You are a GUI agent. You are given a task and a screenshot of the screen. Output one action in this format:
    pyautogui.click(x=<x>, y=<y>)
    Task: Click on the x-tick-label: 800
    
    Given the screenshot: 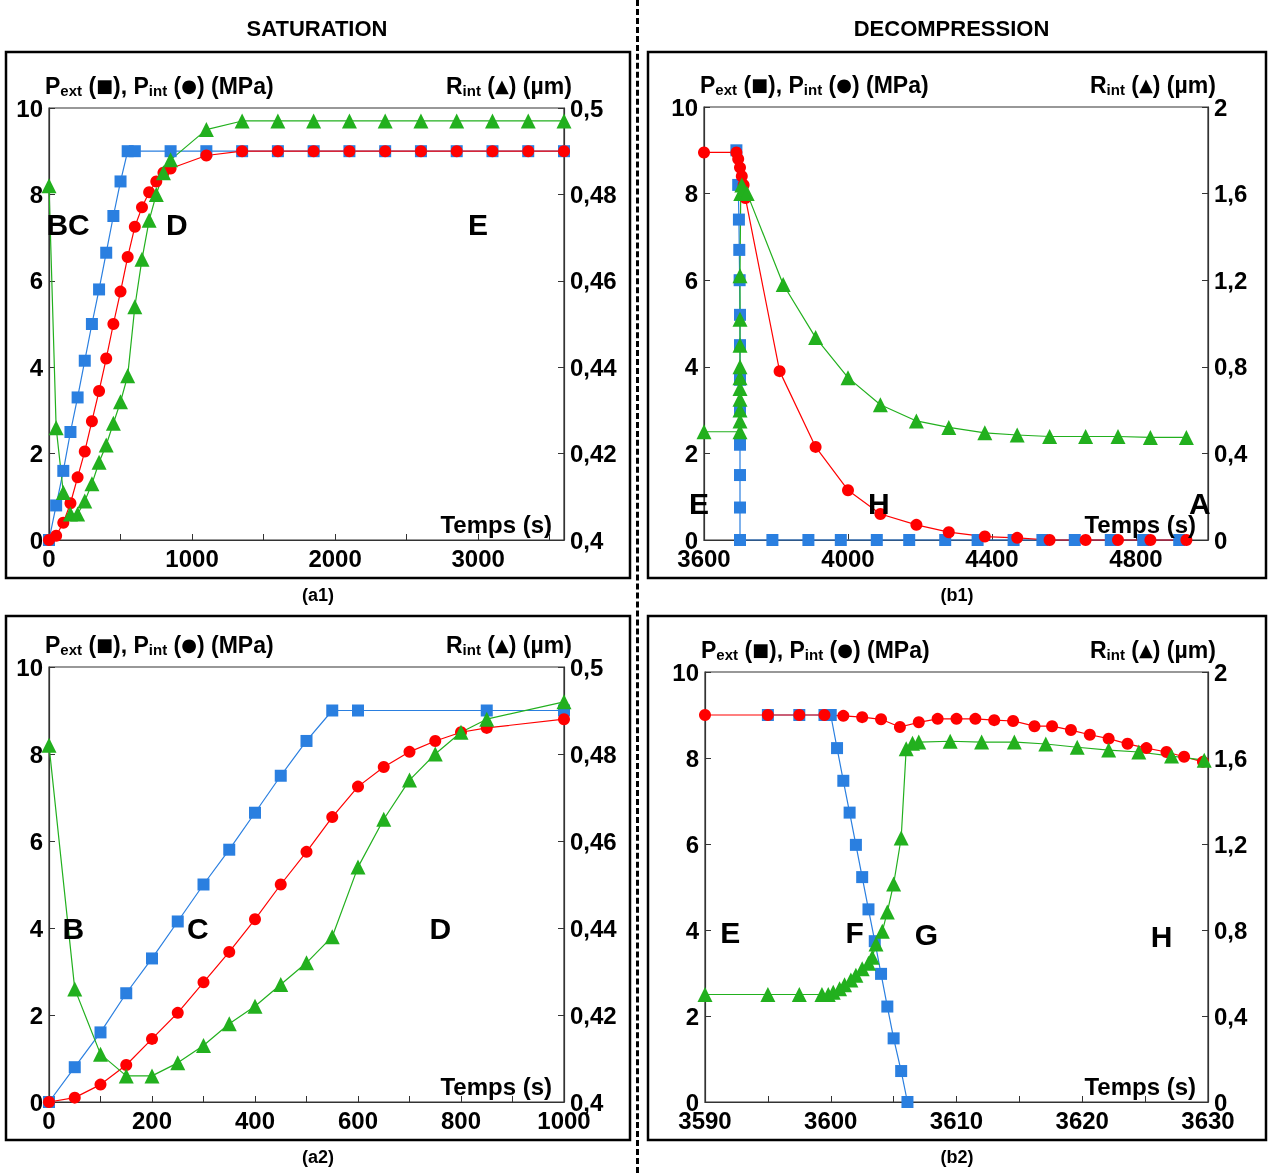 What is the action you would take?
    pyautogui.click(x=461, y=1120)
    